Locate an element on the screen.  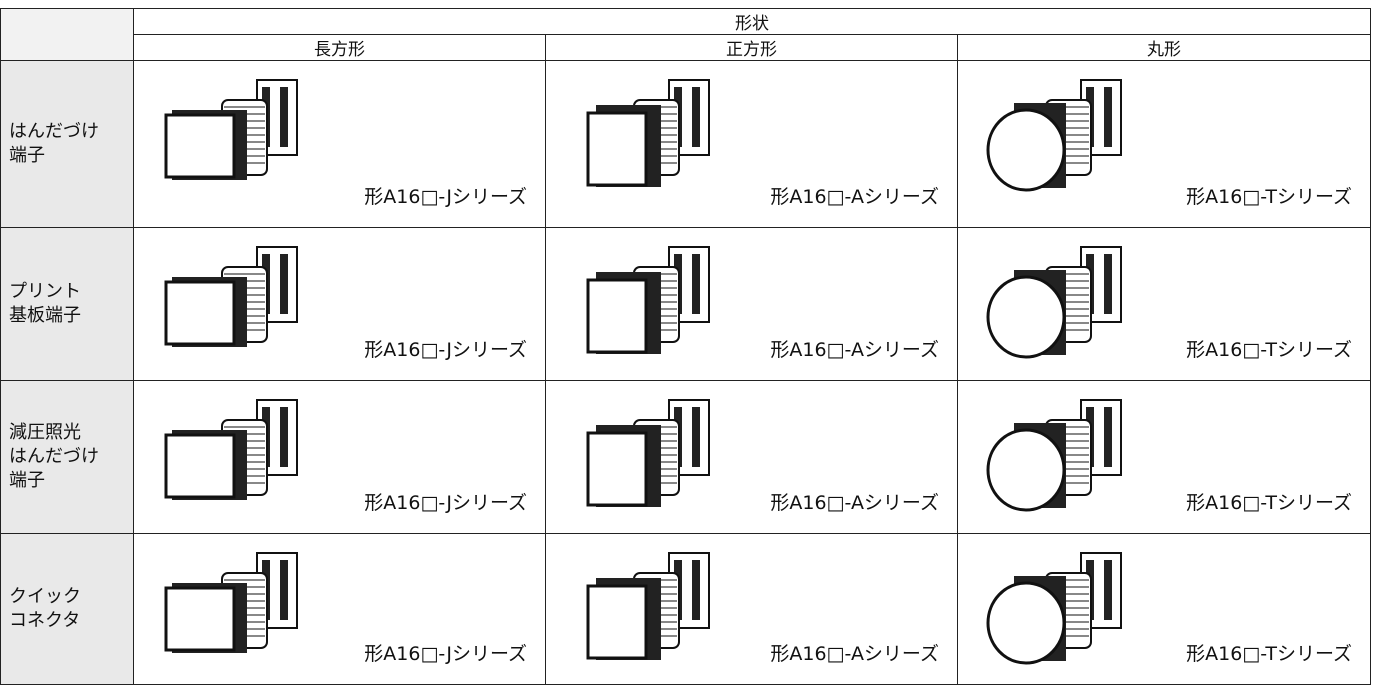
row-label: クイック コネクタ is located at coordinates (67, 609).